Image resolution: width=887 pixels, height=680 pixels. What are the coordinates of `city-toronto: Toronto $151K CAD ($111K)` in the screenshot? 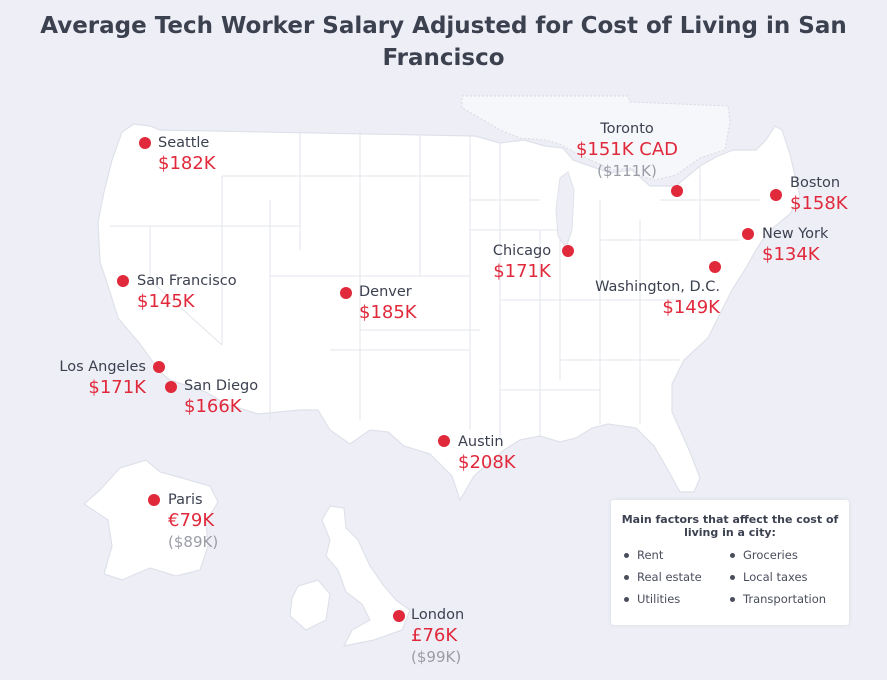 It's located at (627, 150).